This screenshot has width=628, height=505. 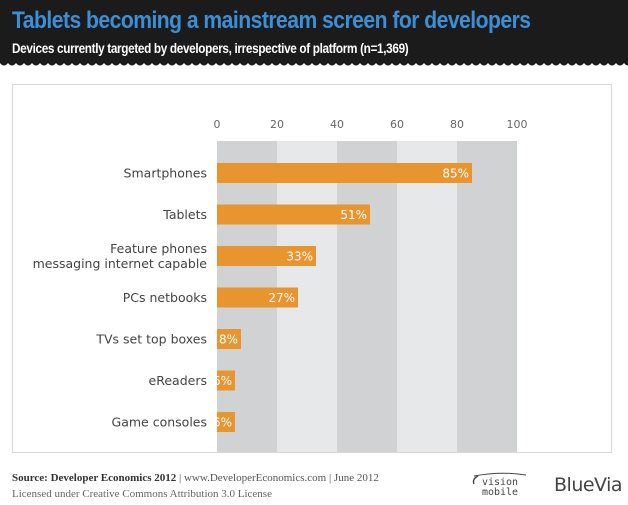 I want to click on x-tick-label: 100, so click(x=517, y=124).